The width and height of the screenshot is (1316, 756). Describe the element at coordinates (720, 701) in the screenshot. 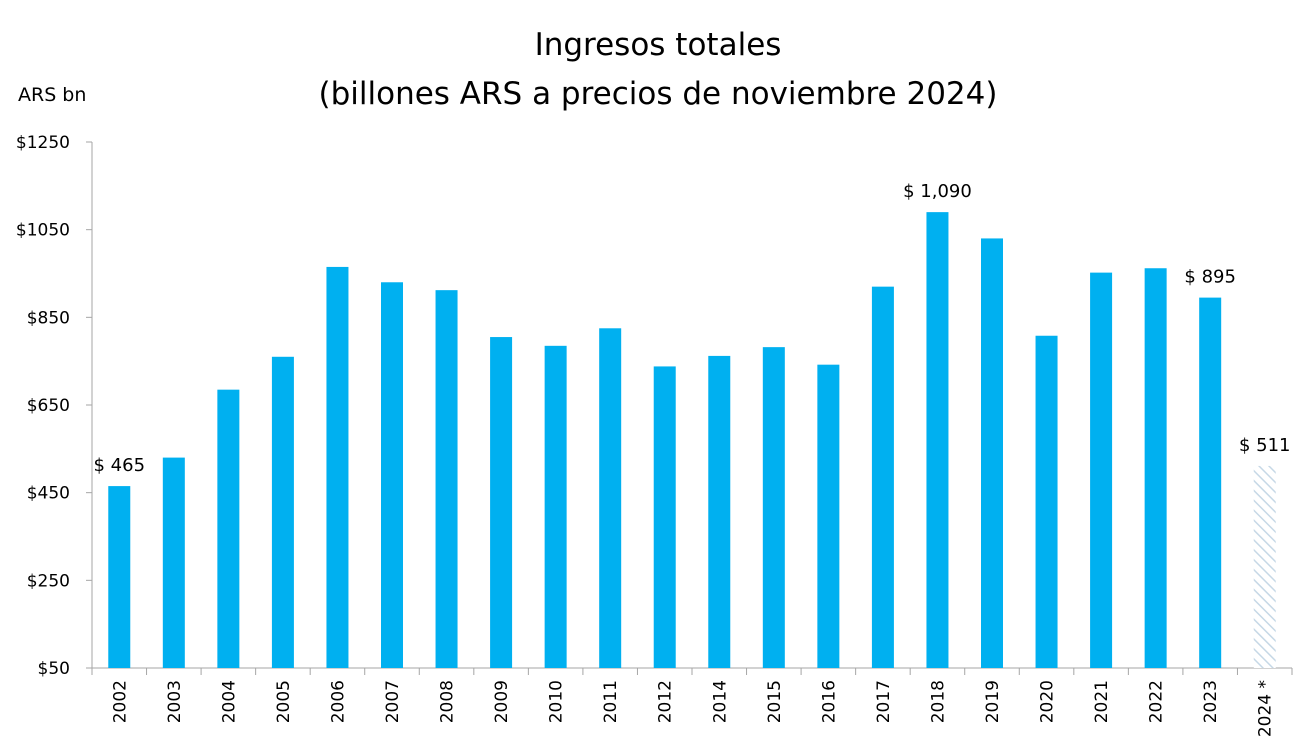

I see `x-tick-label: 2014` at that location.